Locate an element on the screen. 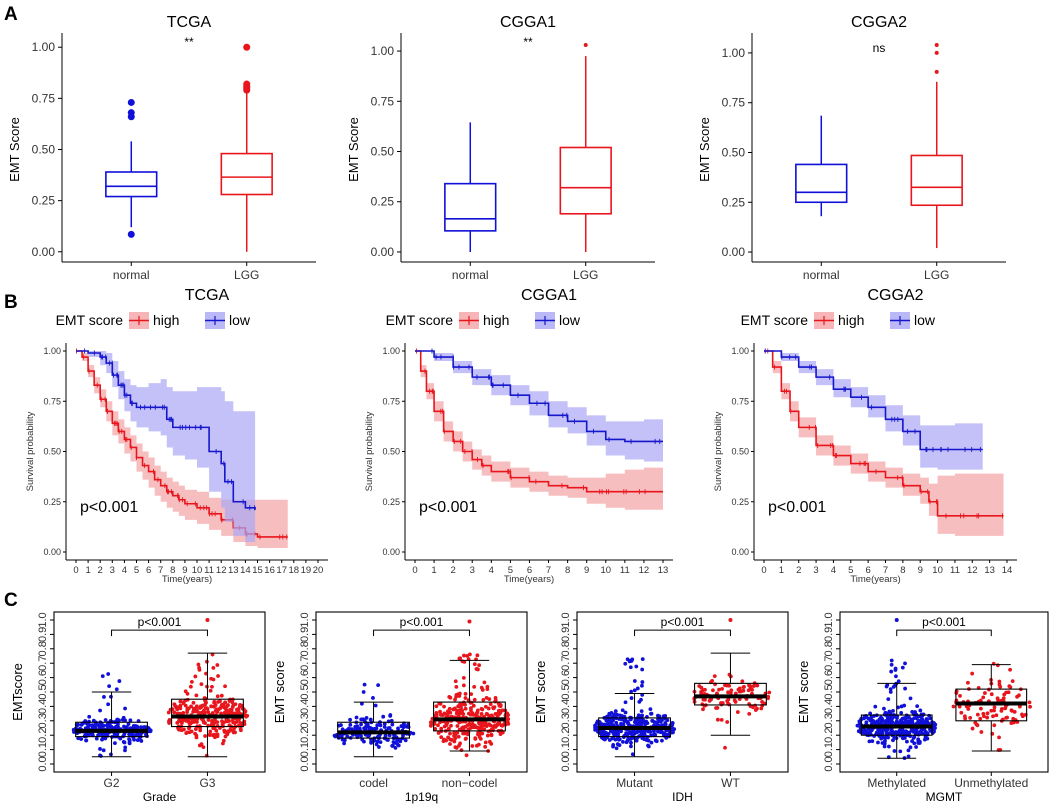  y-tick-label: 0.8 is located at coordinates (305, 648).